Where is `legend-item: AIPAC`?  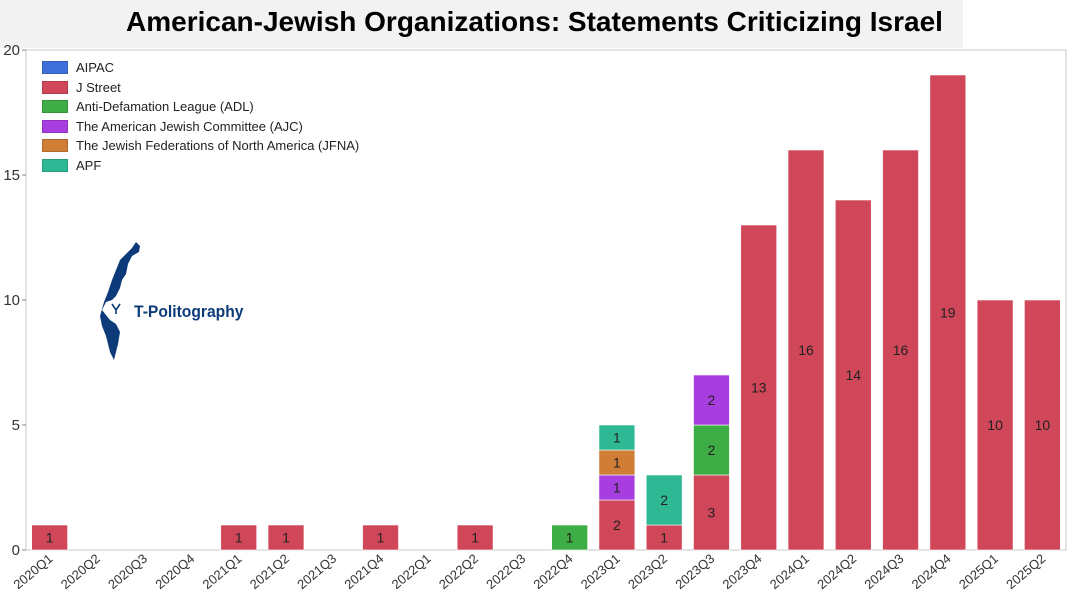 legend-item: AIPAC is located at coordinates (200, 68).